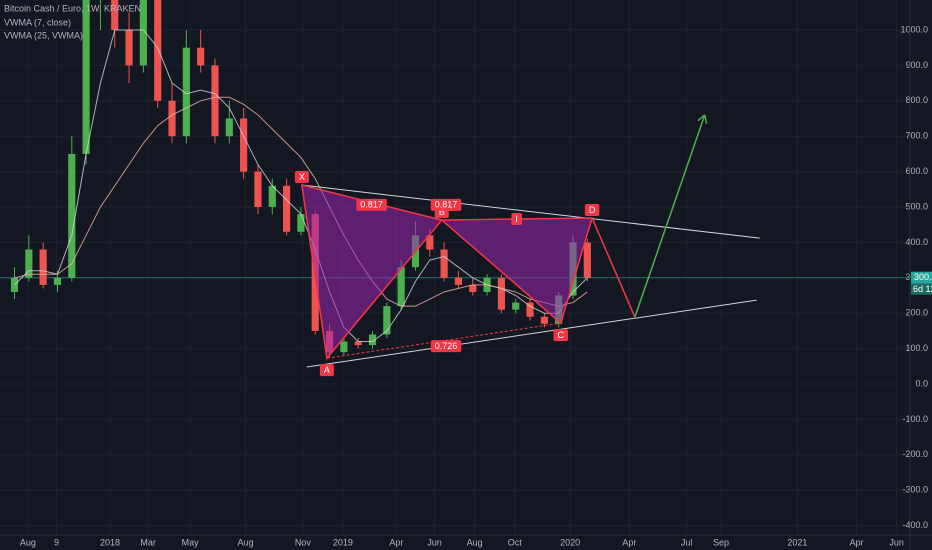  What do you see at coordinates (43, 35) in the screenshot?
I see `legend-entry: VWMA (25, VWMA)` at bounding box center [43, 35].